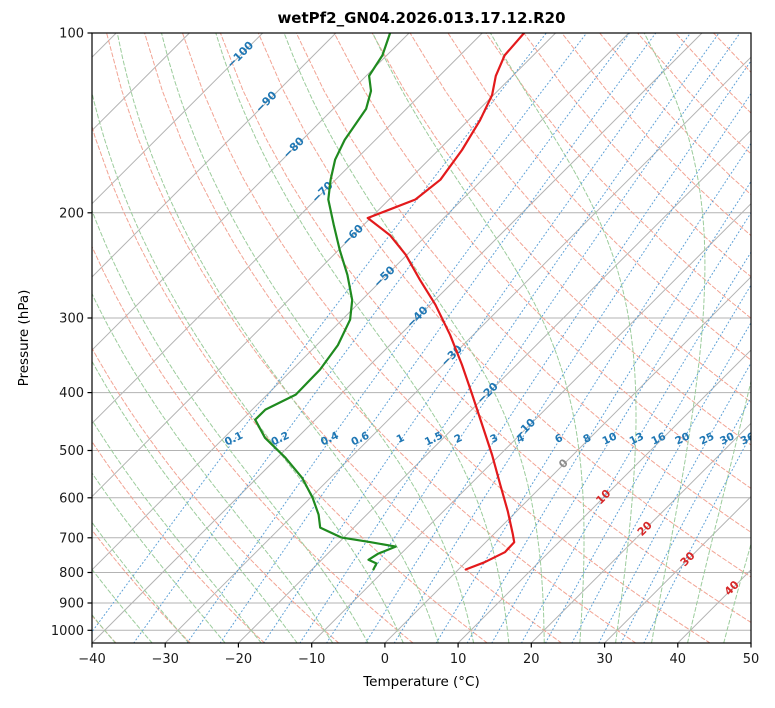 The image size is (775, 708). What do you see at coordinates (494, 439) in the screenshot?
I see `svg-text: 3` at bounding box center [494, 439].